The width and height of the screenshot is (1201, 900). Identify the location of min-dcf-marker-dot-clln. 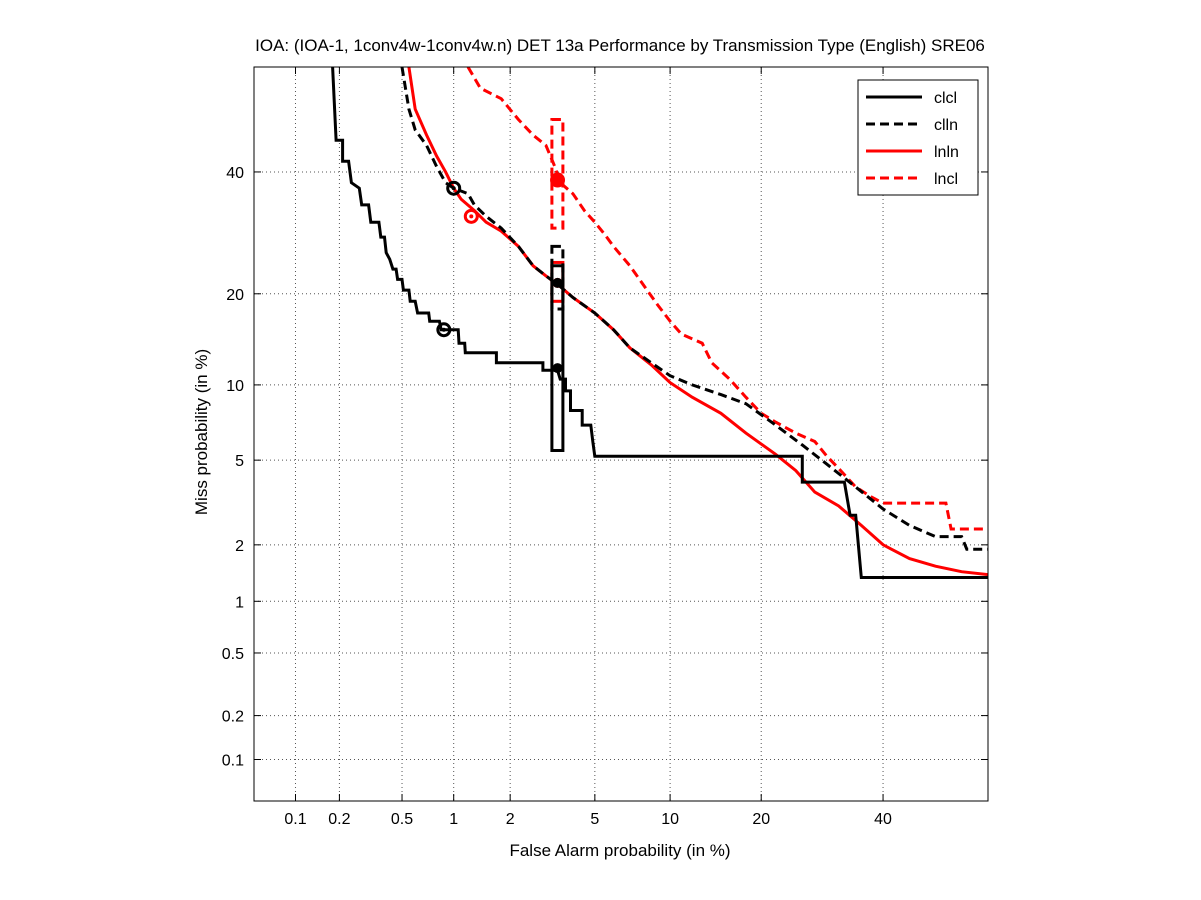
(453, 188).